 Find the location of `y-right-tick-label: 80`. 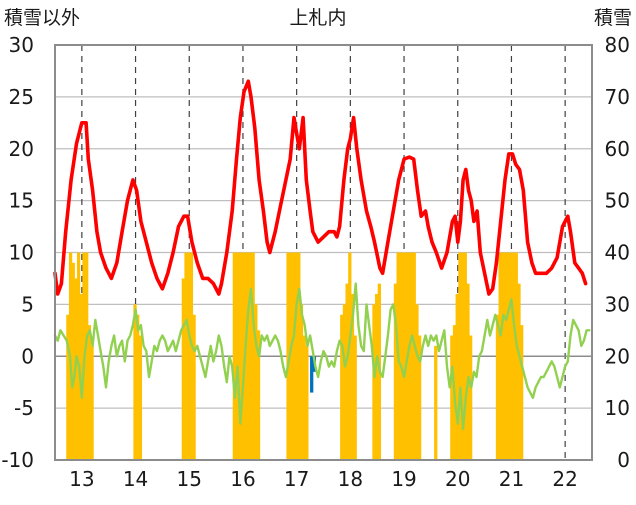

y-right-tick-label: 80 is located at coordinates (617, 45).